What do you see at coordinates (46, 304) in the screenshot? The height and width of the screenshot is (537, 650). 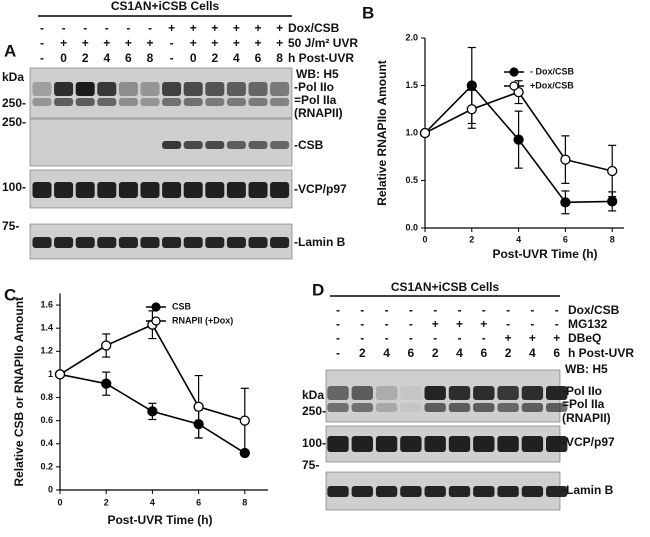 I see `y-tick-label: 1.6` at bounding box center [46, 304].